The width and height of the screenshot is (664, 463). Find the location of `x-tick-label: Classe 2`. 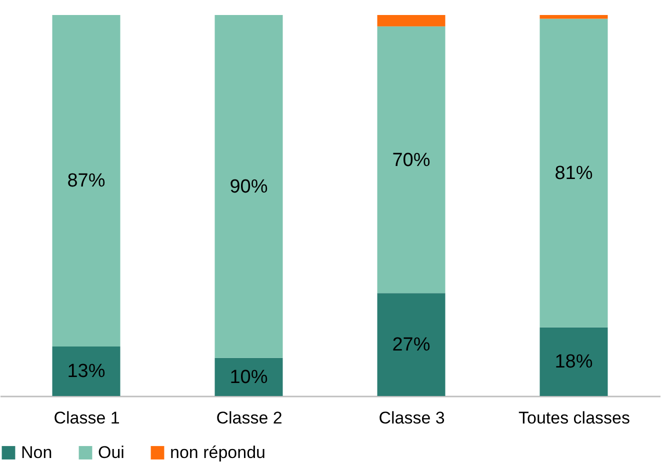

x-tick-label: Classe 2 is located at coordinates (249, 418).